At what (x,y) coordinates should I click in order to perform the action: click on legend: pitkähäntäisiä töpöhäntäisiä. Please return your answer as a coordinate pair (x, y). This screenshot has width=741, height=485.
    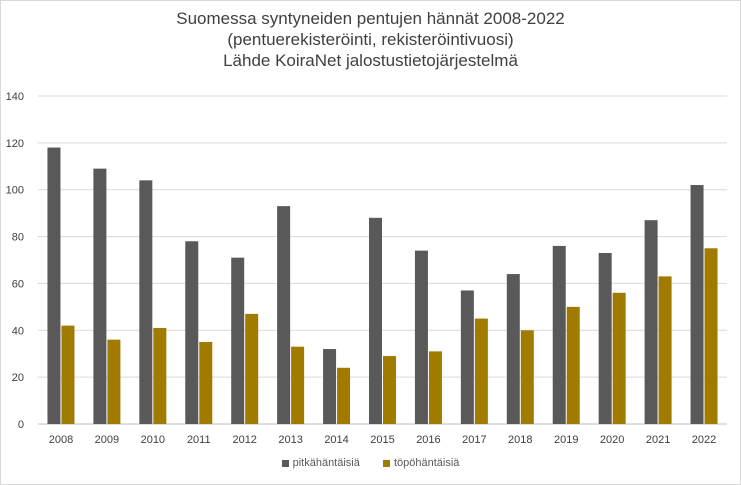
    Looking at the image, I should click on (370, 463).